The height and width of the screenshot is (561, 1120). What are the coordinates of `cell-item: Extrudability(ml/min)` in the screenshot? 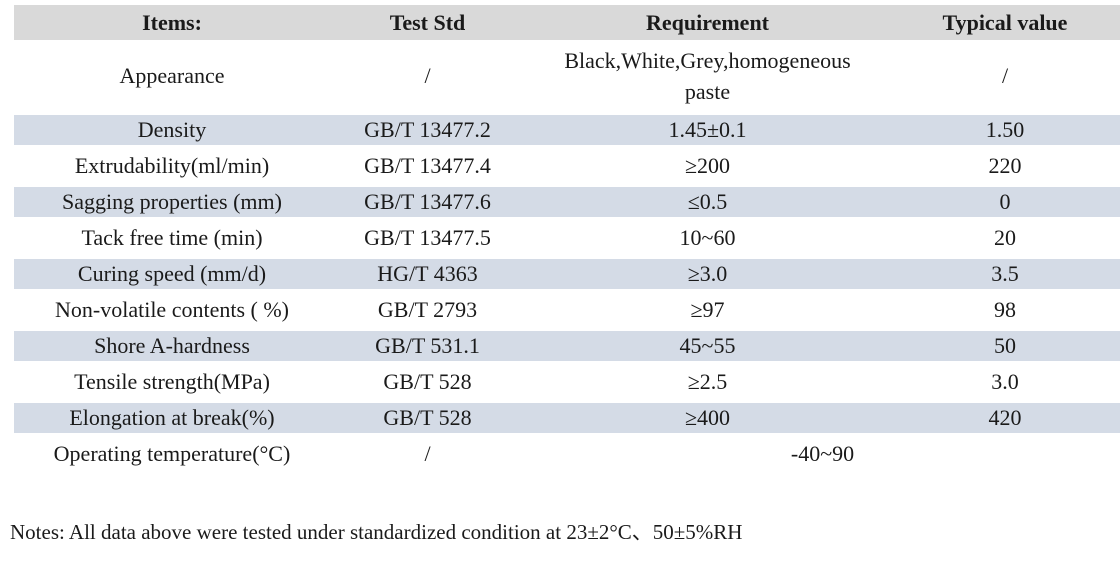 It's located at (172, 166).